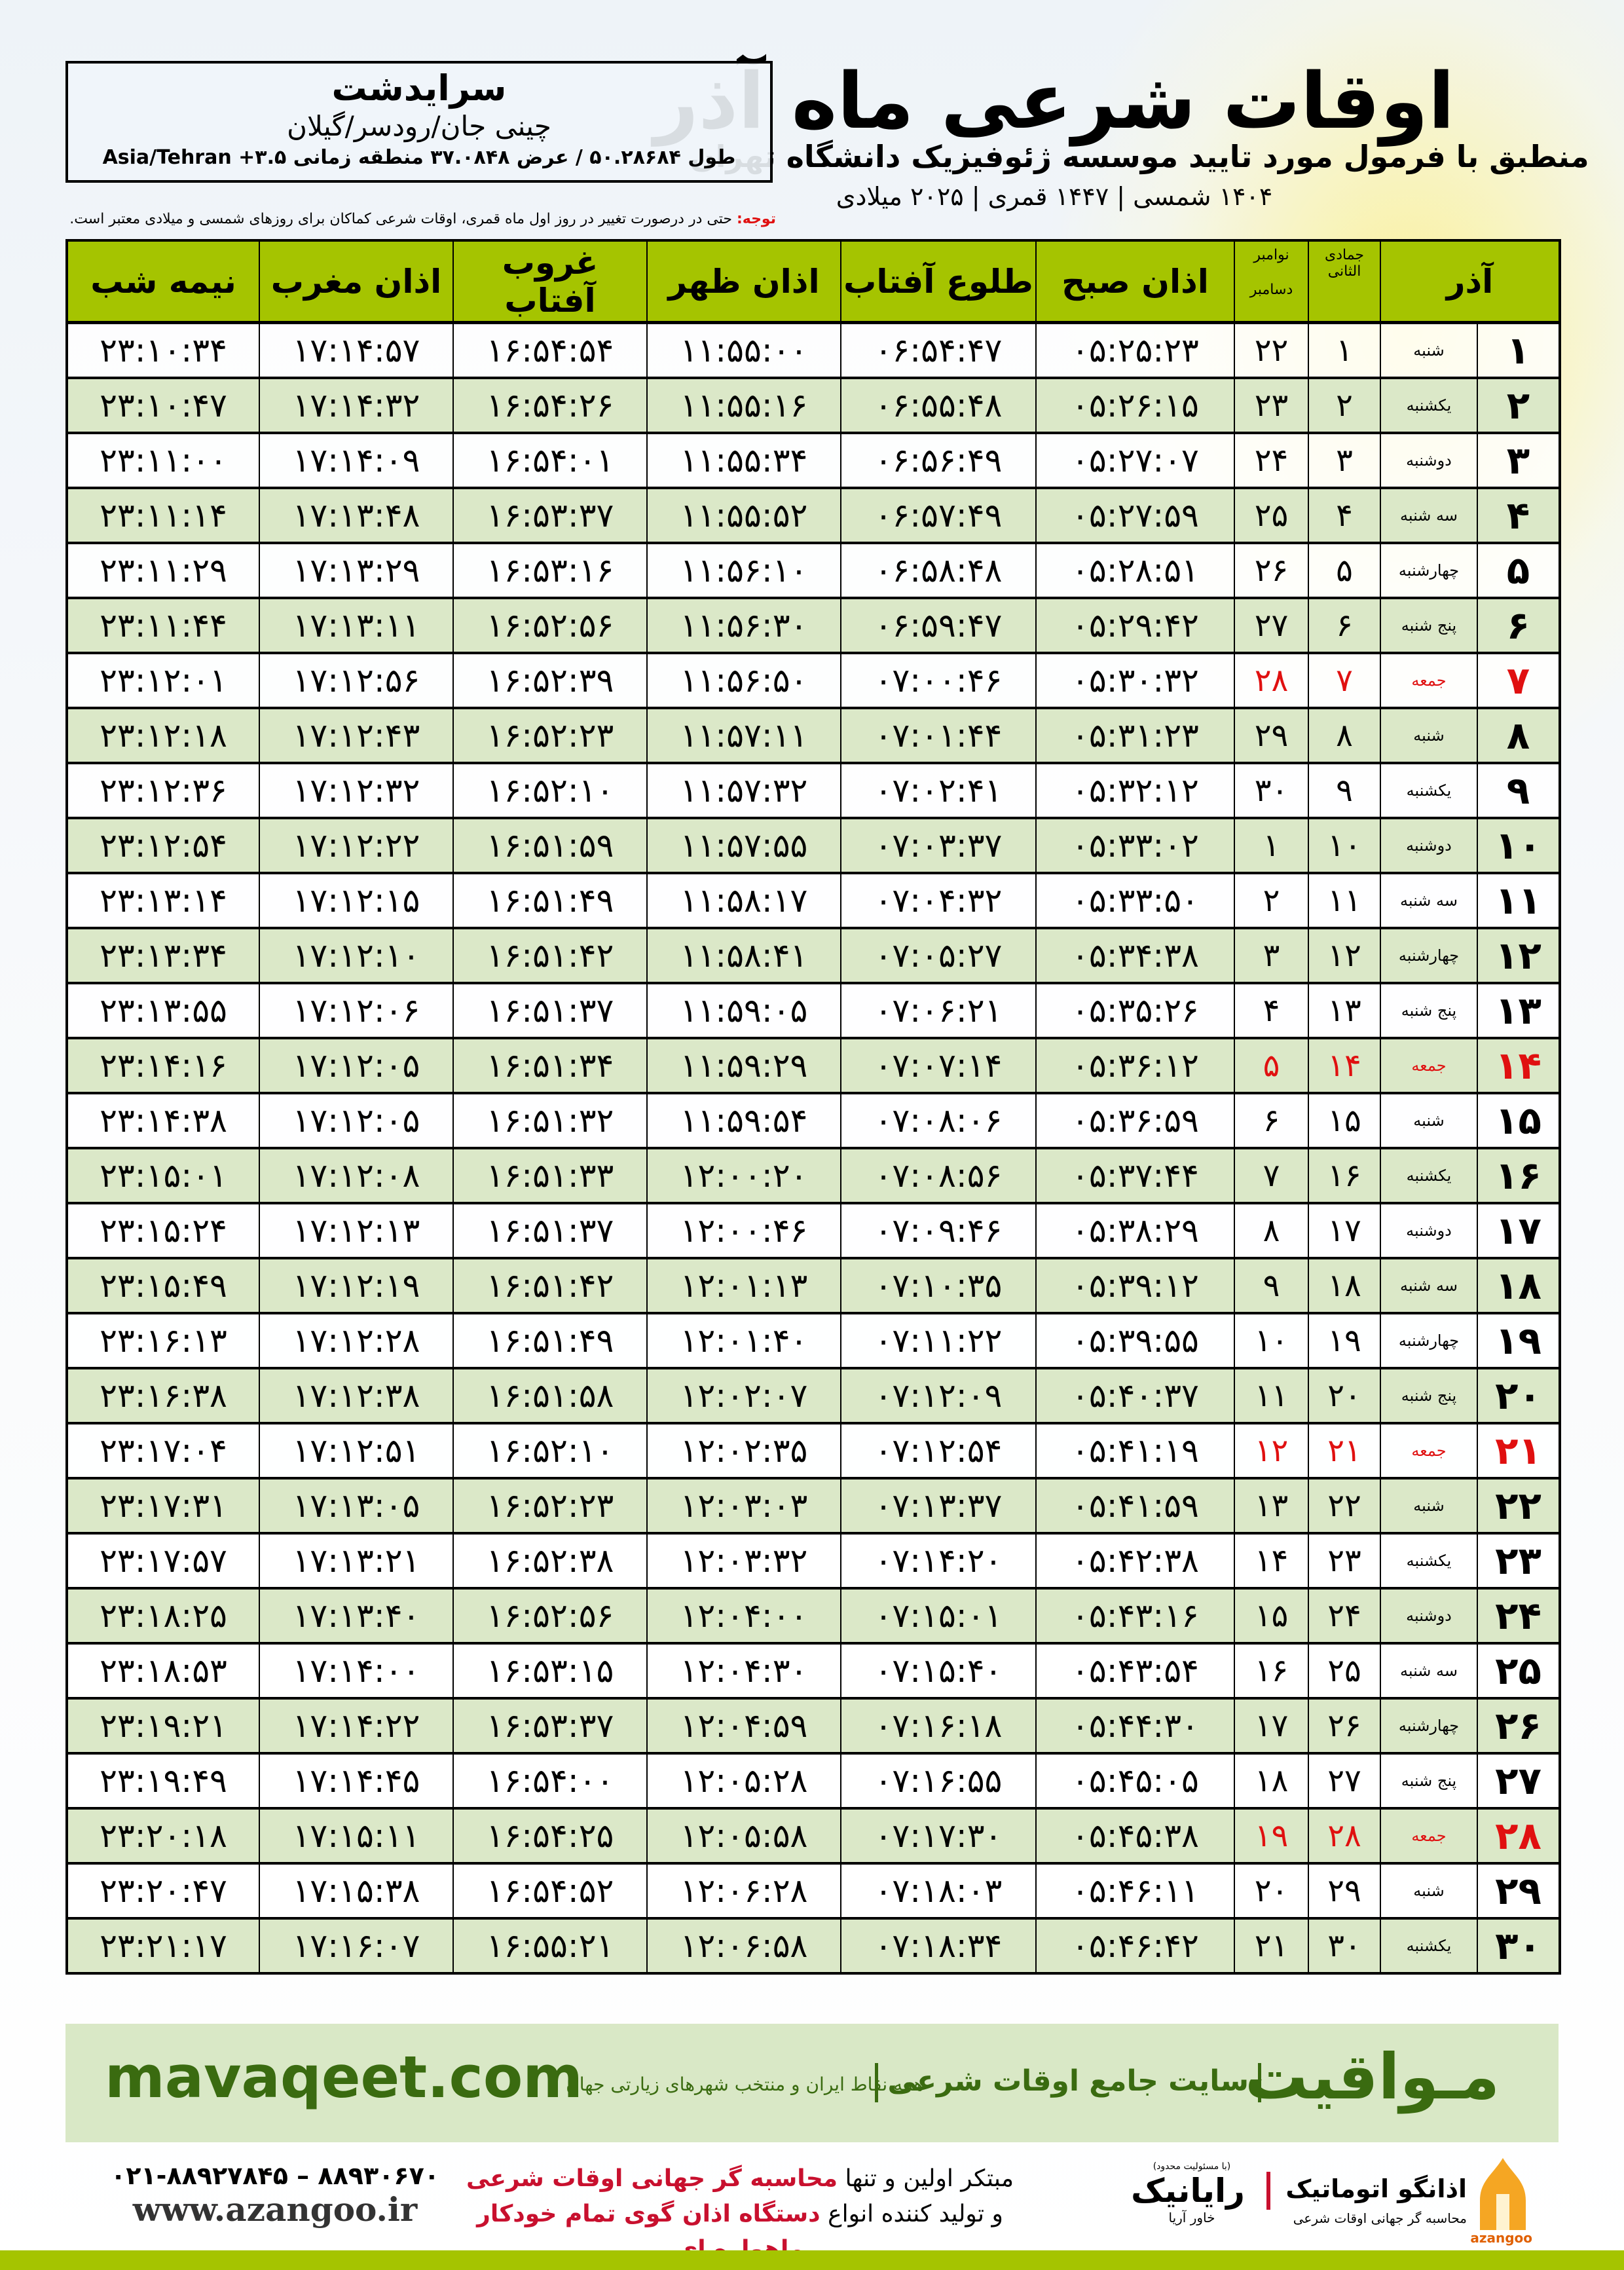 This screenshot has width=1624, height=2270. I want to click on sunset-time: ۱۶:۵۲:۳۹, so click(550, 680).